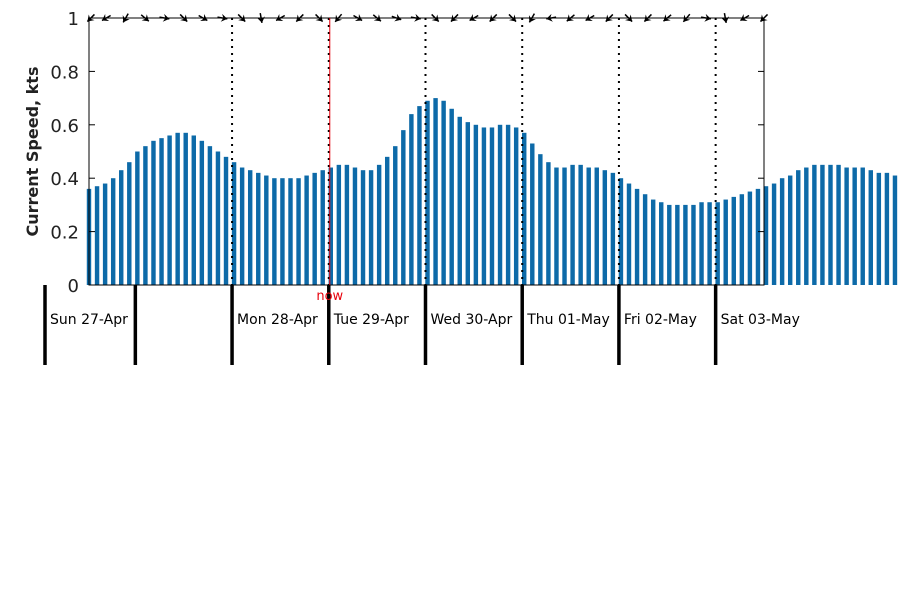 The height and width of the screenshot is (600, 900). Describe the element at coordinates (371, 320) in the screenshot. I see `day-label: Tue 29-Apr` at that location.